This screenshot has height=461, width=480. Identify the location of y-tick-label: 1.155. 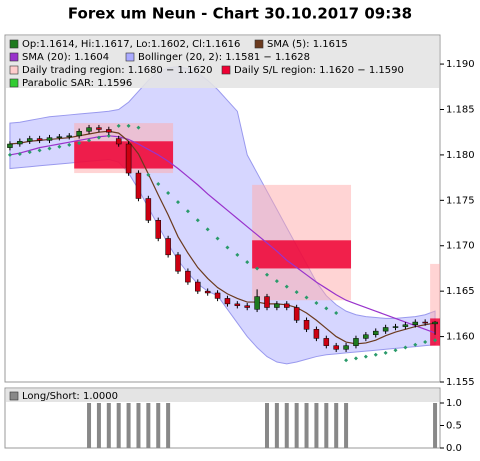
(460, 382).